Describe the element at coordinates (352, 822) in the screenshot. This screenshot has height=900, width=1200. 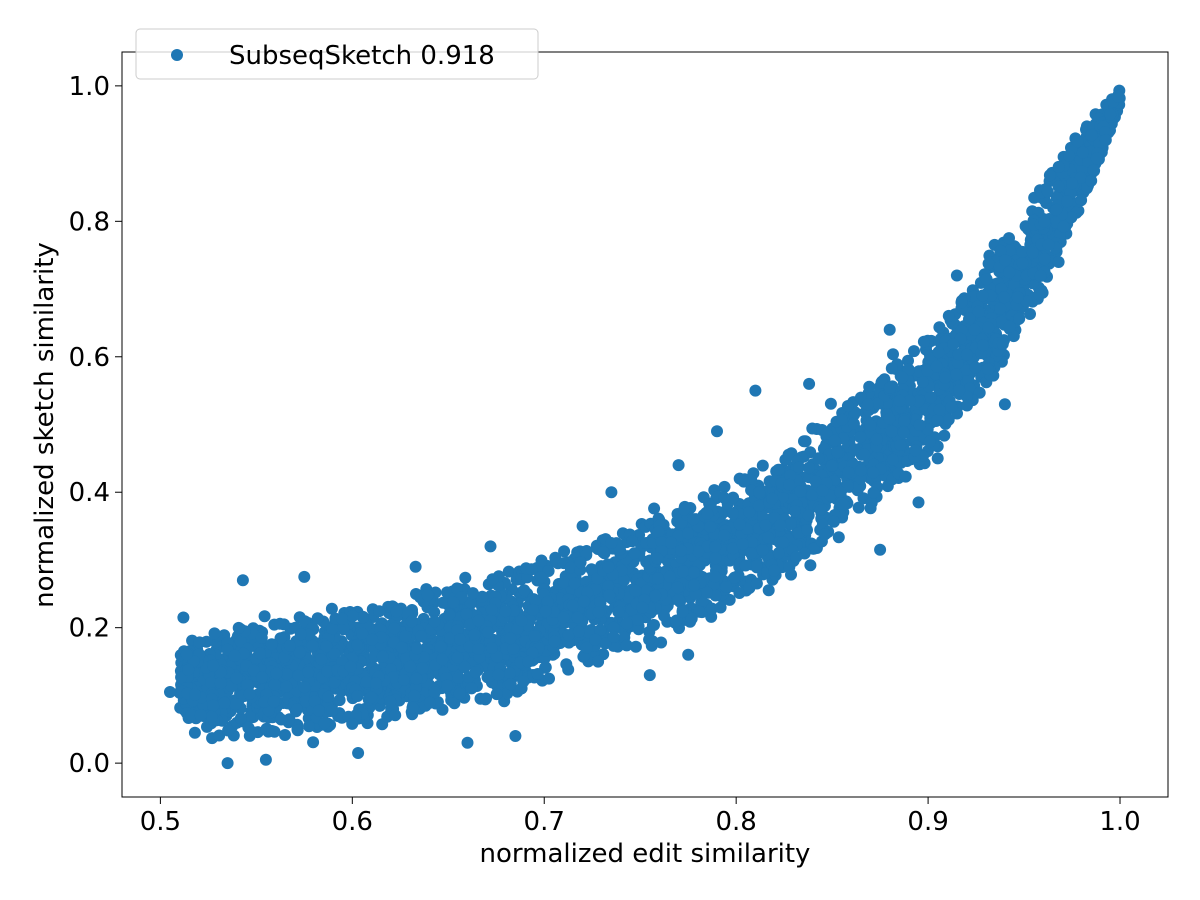
I see `x-tick-label: 0.6` at that location.